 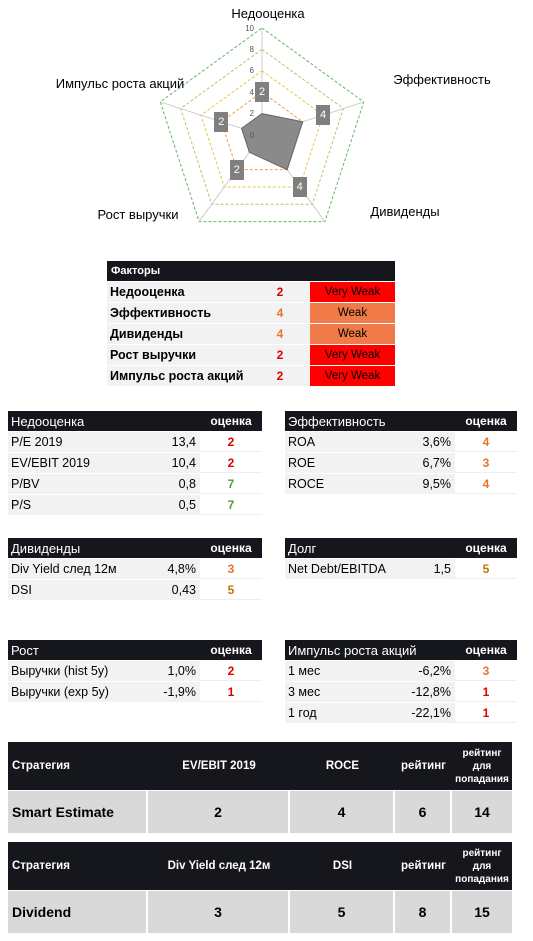 I want to click on strategy-cell: 5, so click(x=341, y=912).